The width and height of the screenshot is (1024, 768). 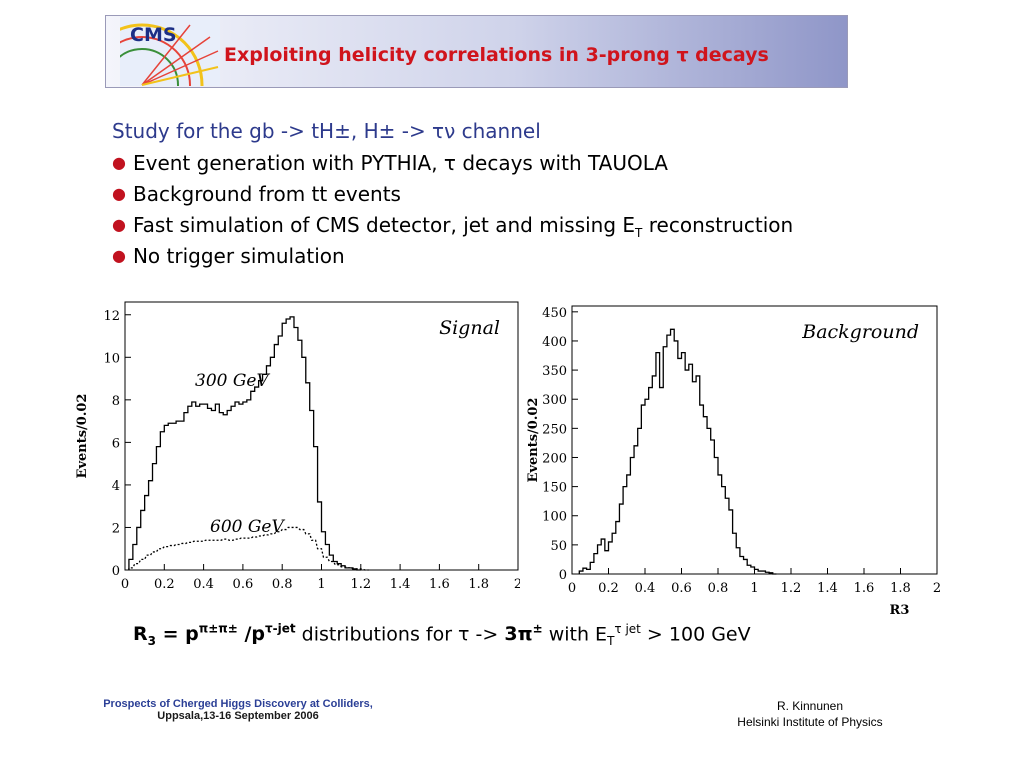 What do you see at coordinates (554, 400) in the screenshot?
I see `y-tick-label: 300` at bounding box center [554, 400].